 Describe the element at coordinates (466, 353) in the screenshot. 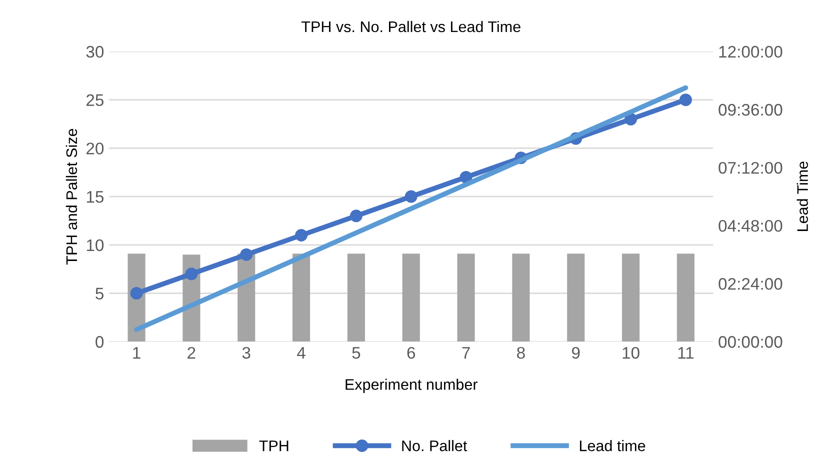

I see `x-tick-label: 7` at that location.